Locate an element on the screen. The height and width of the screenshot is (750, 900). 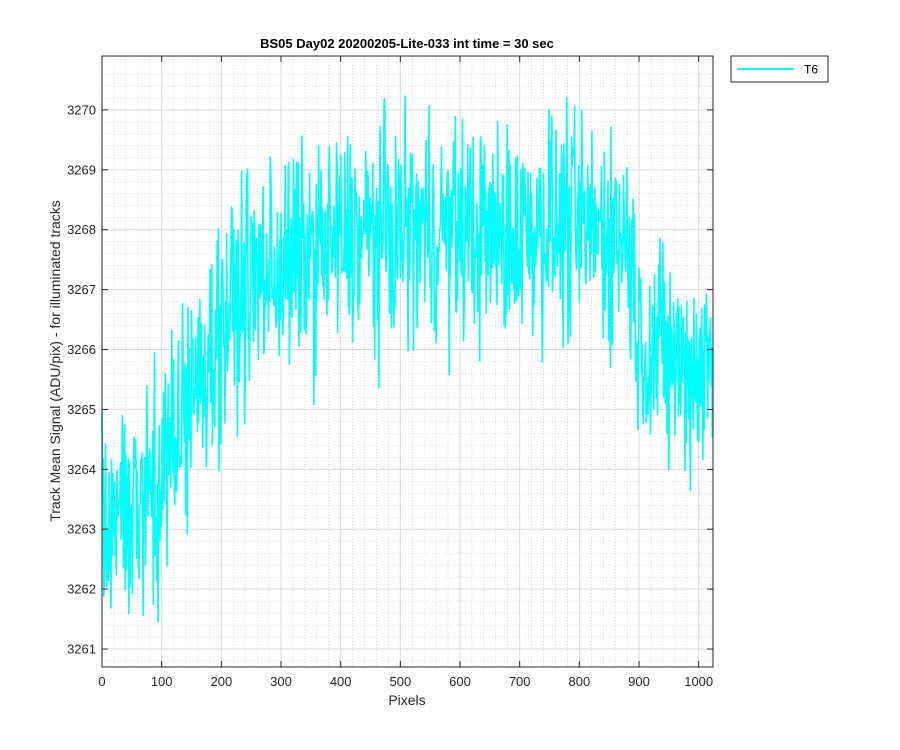
y-tick-label: 3264 is located at coordinates (81, 469).